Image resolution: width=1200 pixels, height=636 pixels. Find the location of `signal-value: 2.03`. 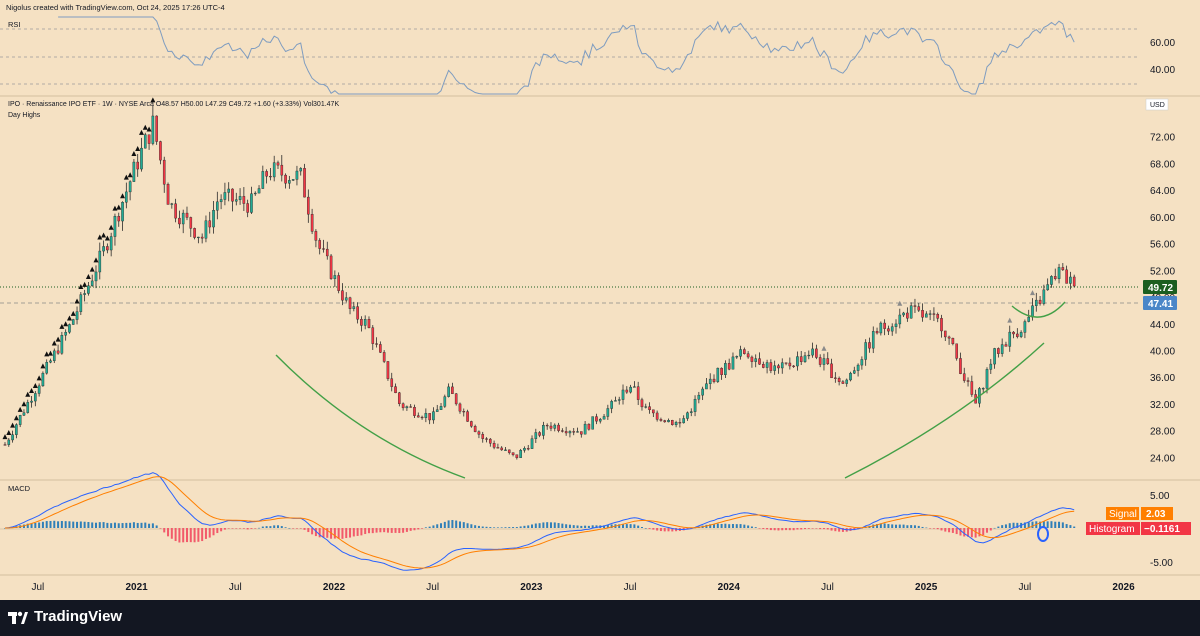

signal-value: 2.03 is located at coordinates (1156, 514).